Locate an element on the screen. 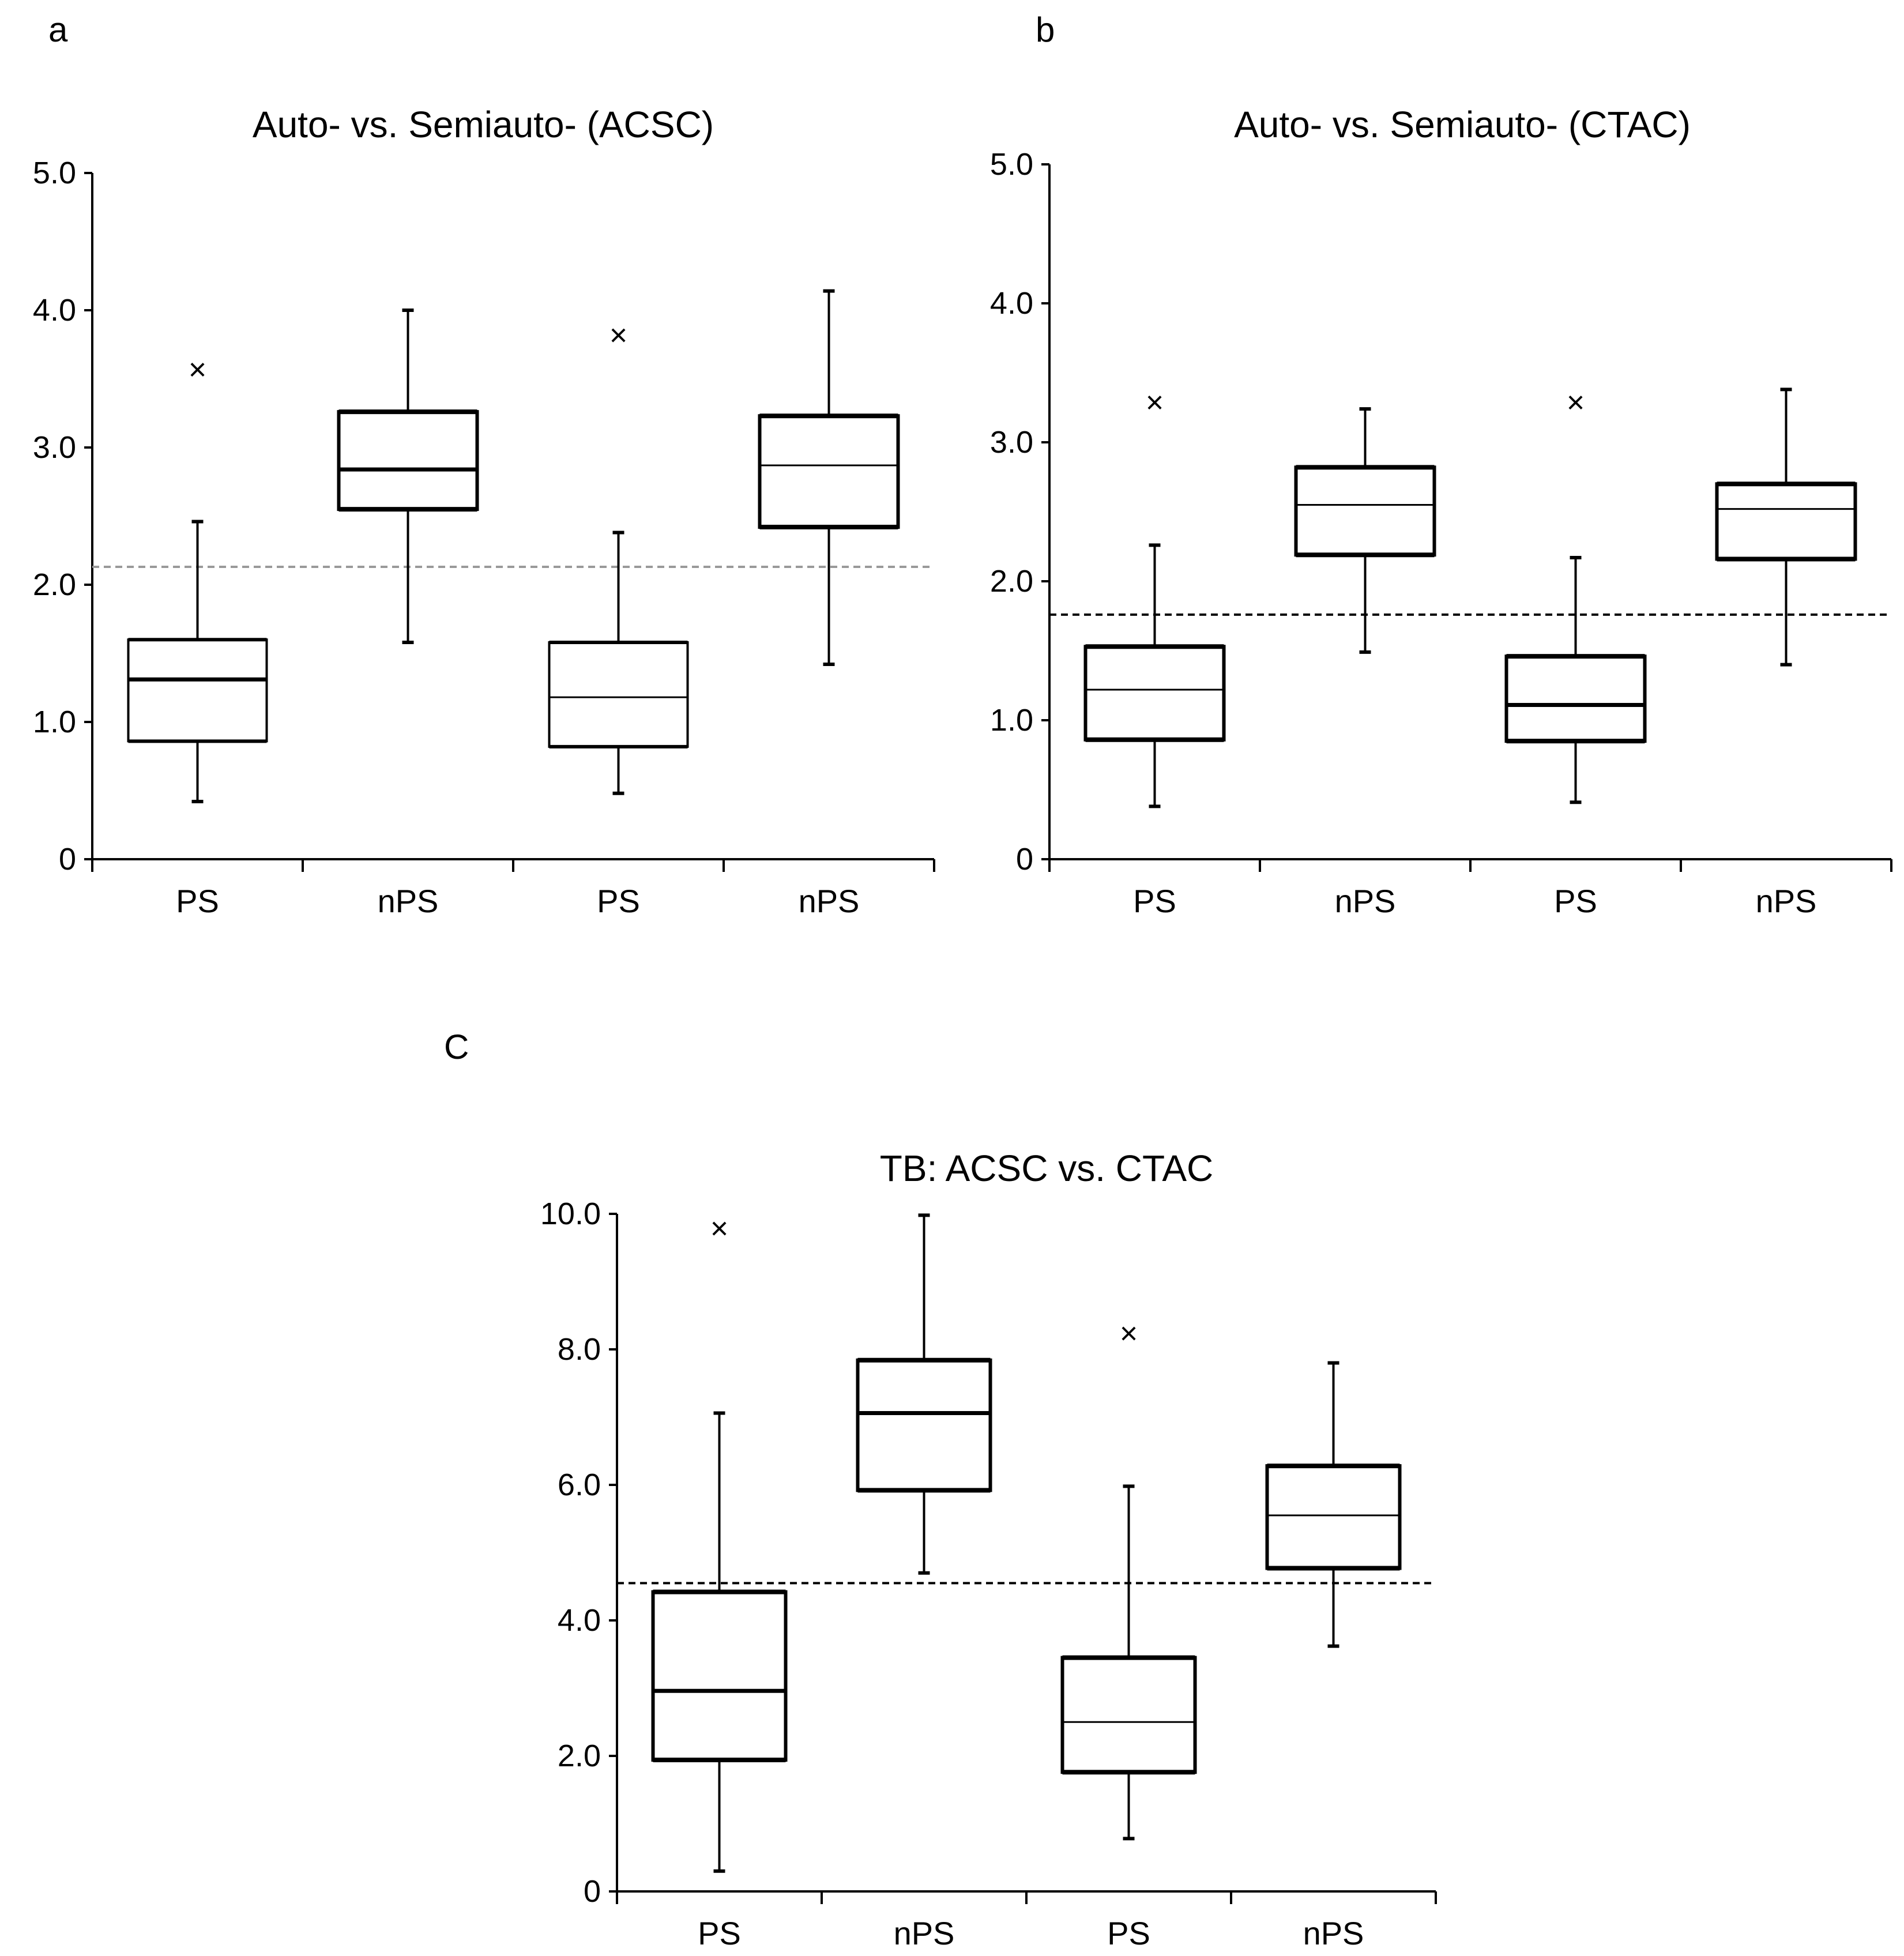 The image size is (1904, 1956). panel-a-letter: a is located at coordinates (58, 29).